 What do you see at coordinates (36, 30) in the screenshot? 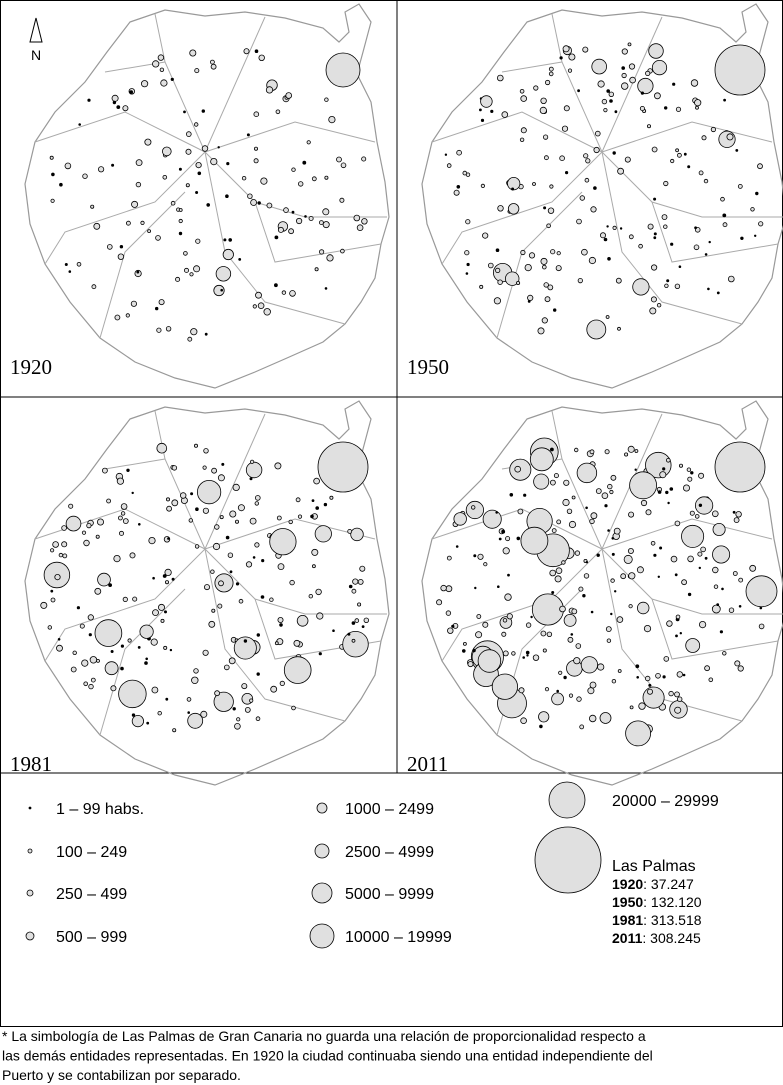
I see `north-arrow` at bounding box center [36, 30].